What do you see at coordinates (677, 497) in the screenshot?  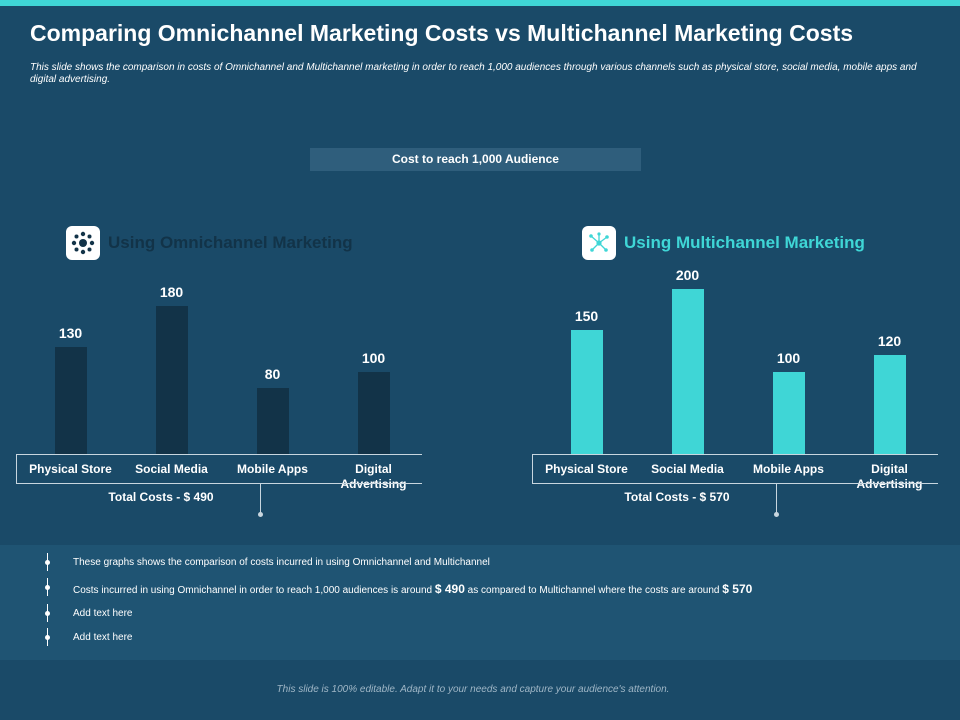 I see `total-costs-label: Total Costs - $ 570` at bounding box center [677, 497].